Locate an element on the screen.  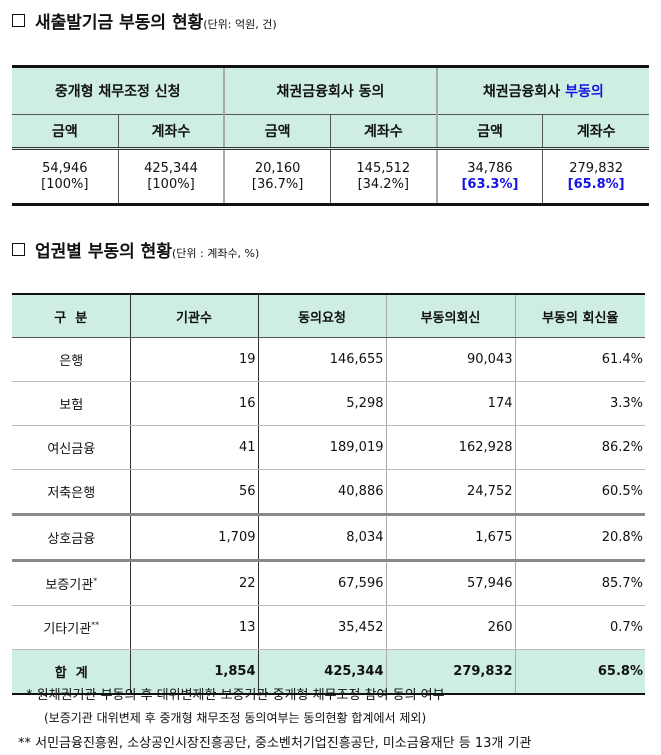
row-category: 여신금융 is located at coordinates (71, 447).